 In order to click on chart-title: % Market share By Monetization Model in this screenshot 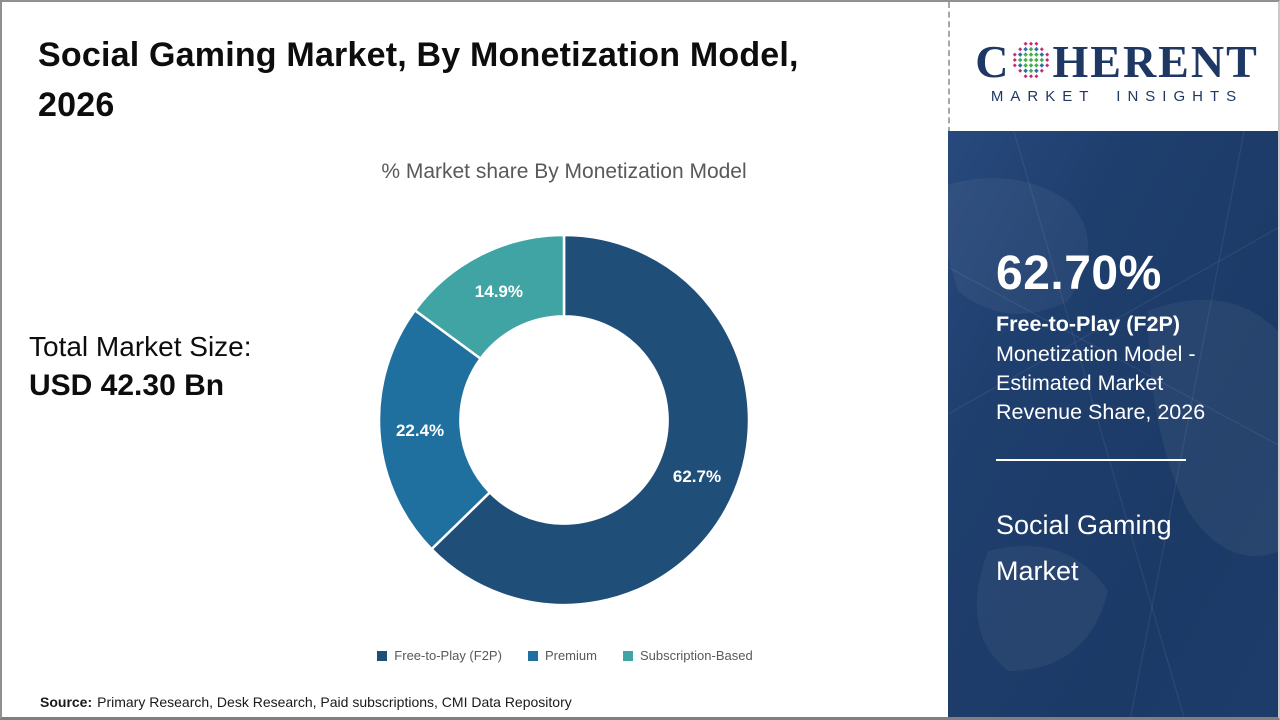, I will do `click(564, 171)`.